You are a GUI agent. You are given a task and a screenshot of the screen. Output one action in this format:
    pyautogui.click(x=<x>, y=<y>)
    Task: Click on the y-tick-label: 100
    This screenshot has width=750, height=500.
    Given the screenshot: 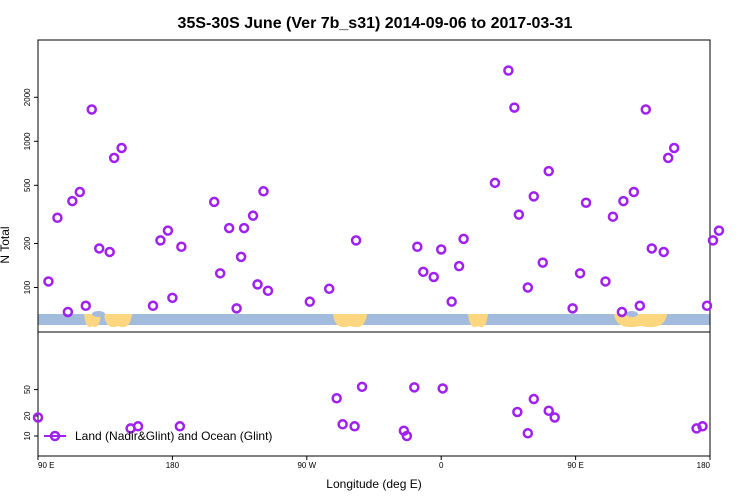 What is the action you would take?
    pyautogui.click(x=27, y=287)
    